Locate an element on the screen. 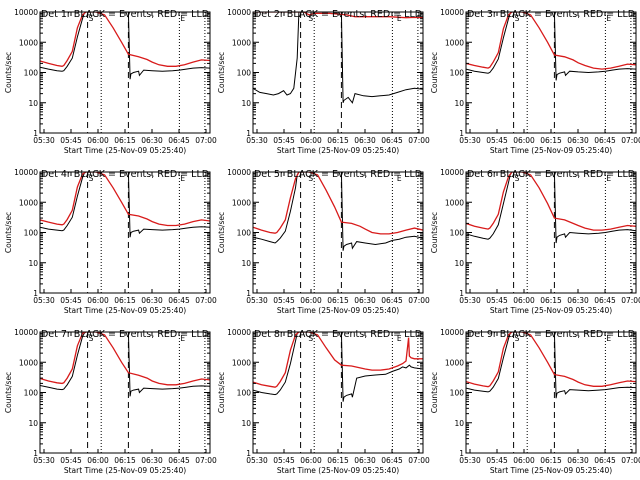  panel-title: Det 8r BLACK = Events, RED = LLD is located at coordinates (338, 334).